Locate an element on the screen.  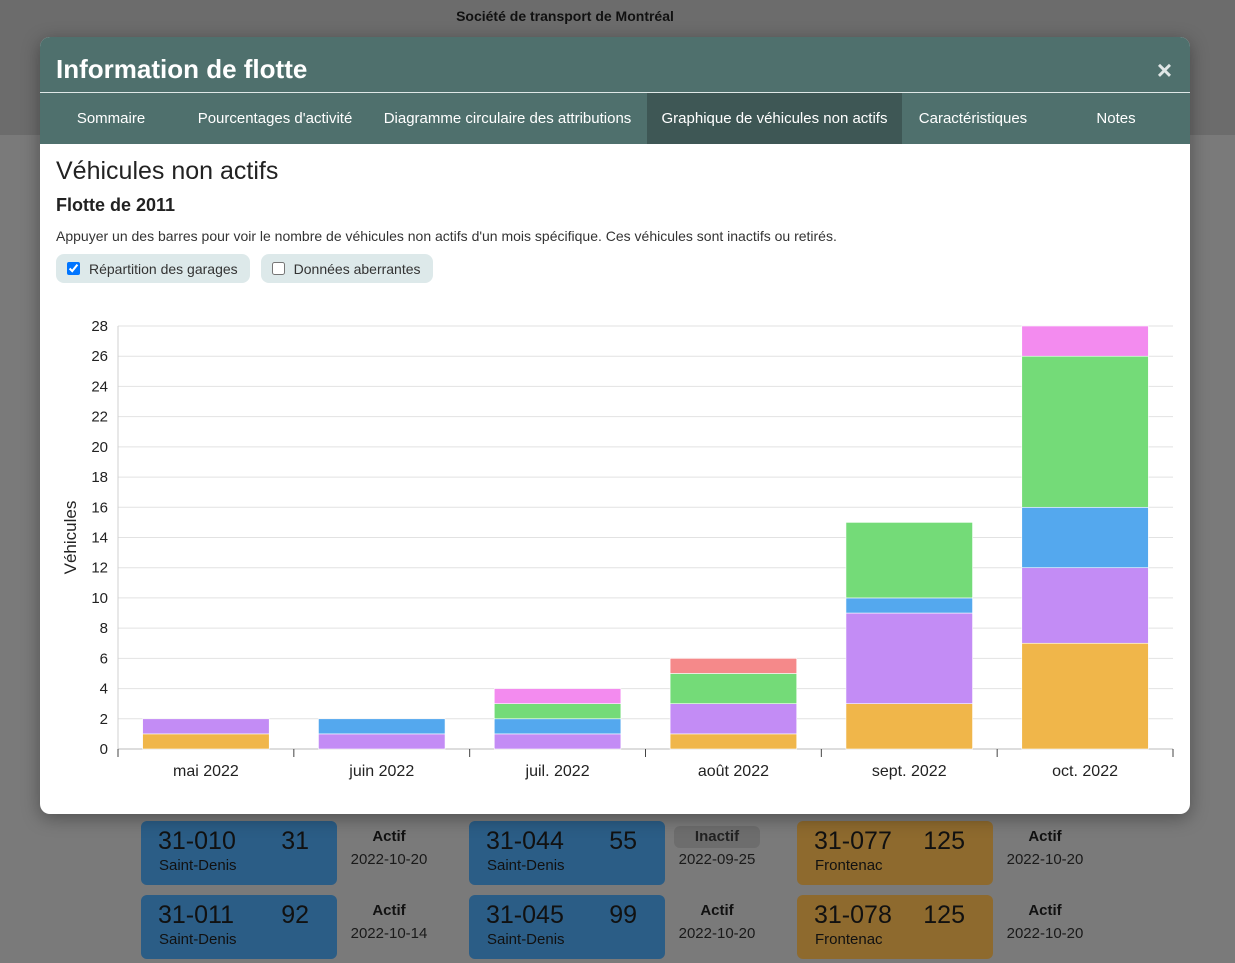
y-tick-label: 26 is located at coordinates (99, 356).